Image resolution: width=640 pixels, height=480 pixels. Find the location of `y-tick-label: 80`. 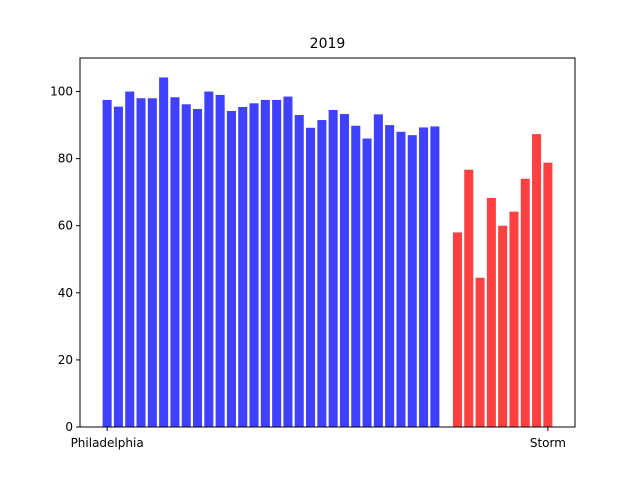

y-tick-label: 80 is located at coordinates (65, 159).